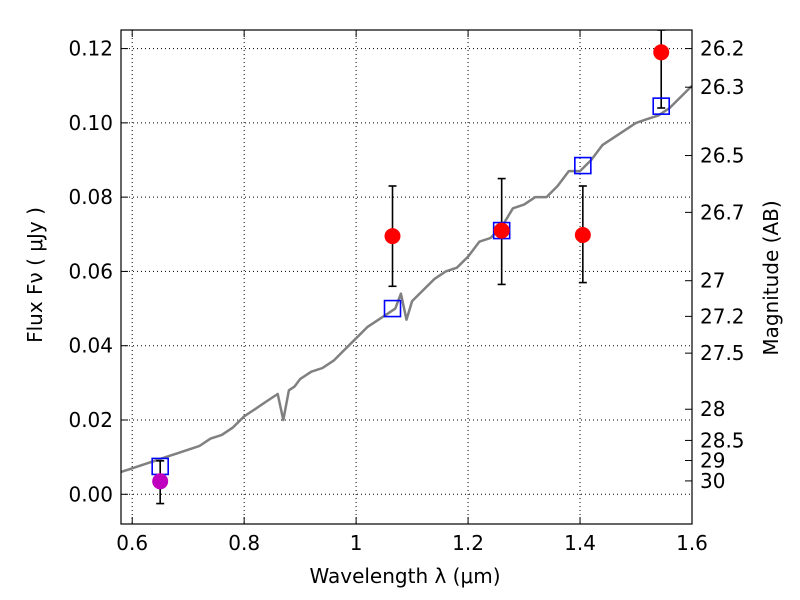 This screenshot has height=600, width=800. I want to click on x-tick-label: 0.8, so click(244, 543).